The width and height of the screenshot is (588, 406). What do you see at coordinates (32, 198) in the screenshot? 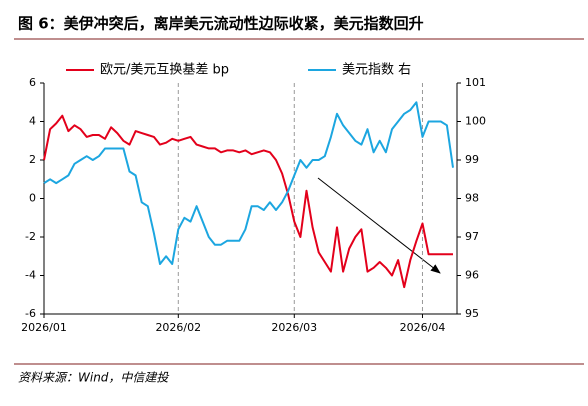
I see `y-tick-label: 0` at bounding box center [32, 198].